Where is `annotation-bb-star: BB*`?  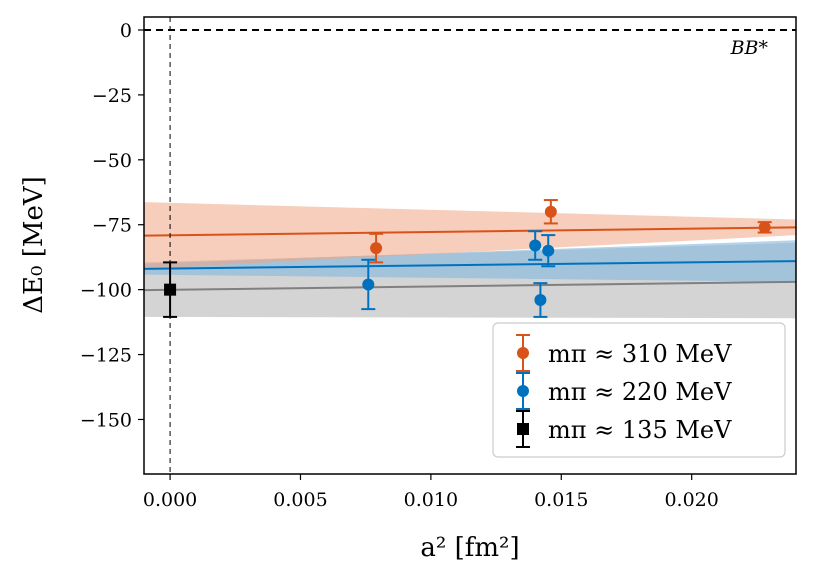 annotation-bb-star: BB* is located at coordinates (749, 48).